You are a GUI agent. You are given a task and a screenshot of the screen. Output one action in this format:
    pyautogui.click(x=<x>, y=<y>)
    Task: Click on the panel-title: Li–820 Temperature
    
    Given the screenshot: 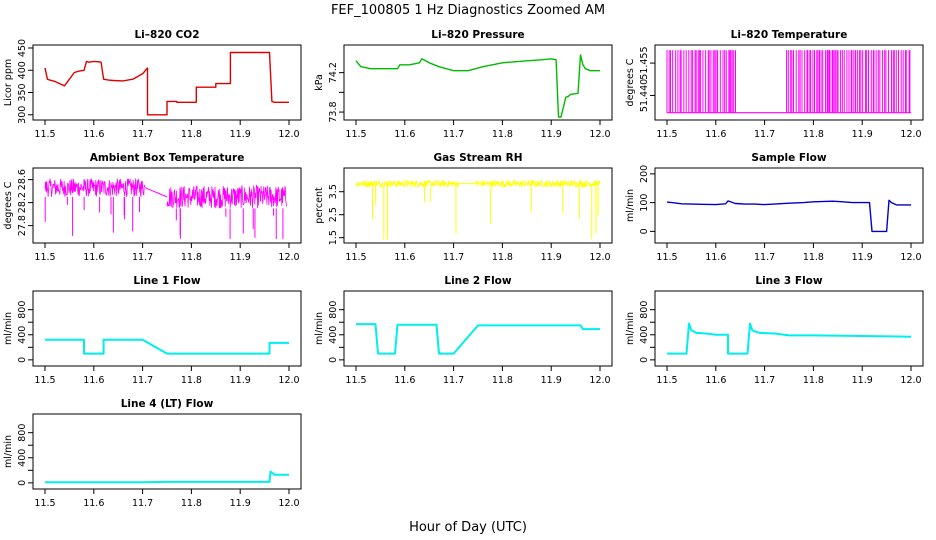 What is the action you would take?
    pyautogui.click(x=789, y=35)
    